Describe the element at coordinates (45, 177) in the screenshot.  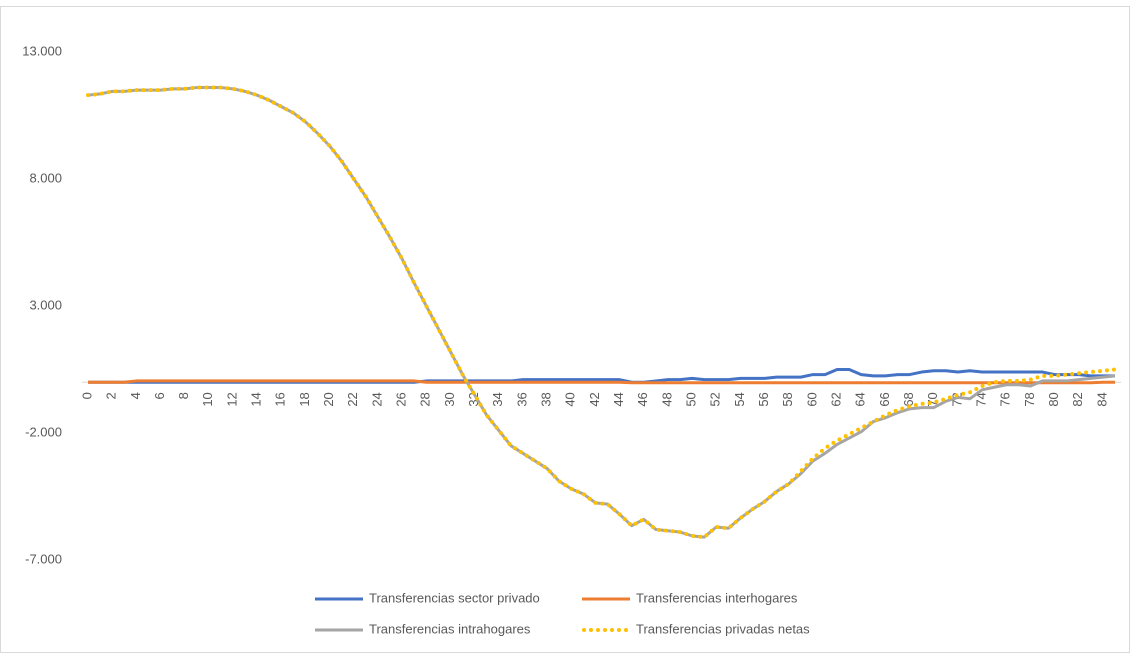
I see `y-tick-label: 8.000` at that location.